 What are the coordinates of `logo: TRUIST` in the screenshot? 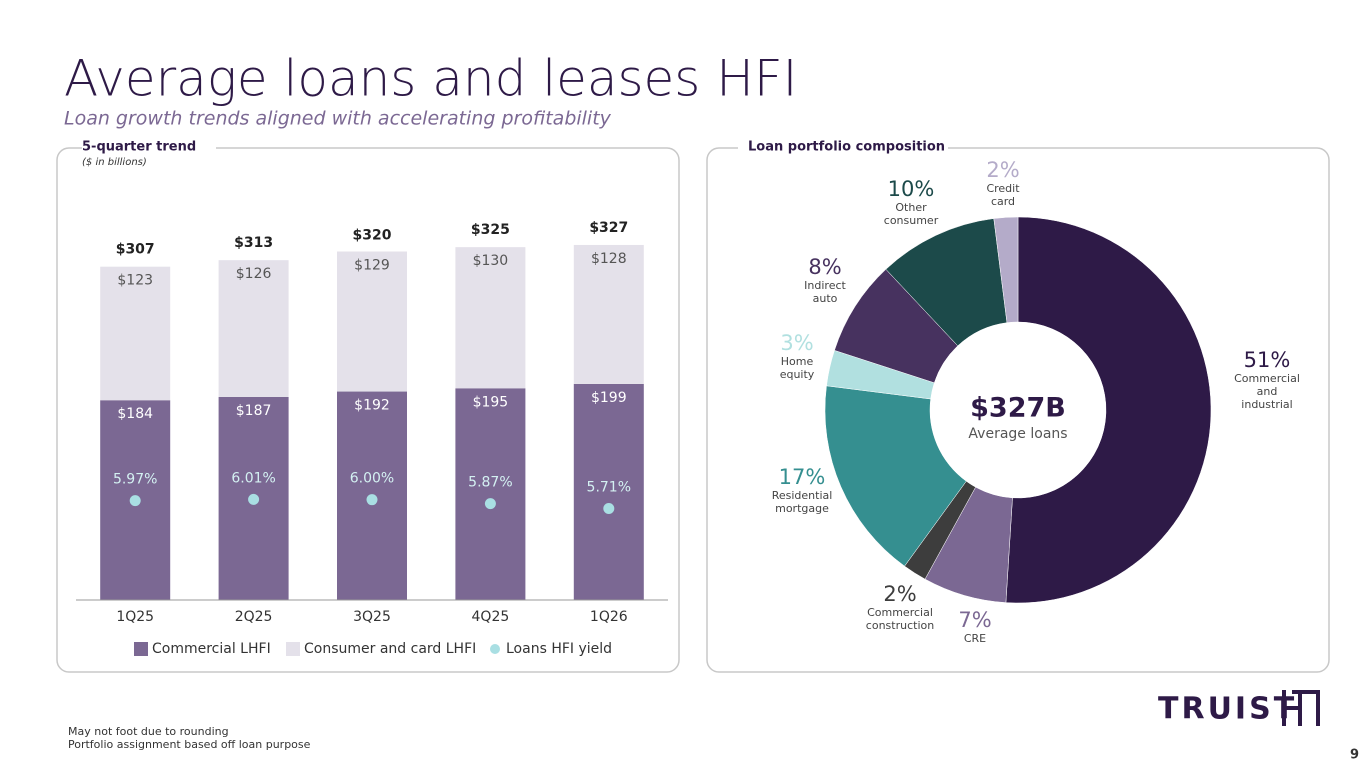 It's located at (1227, 709).